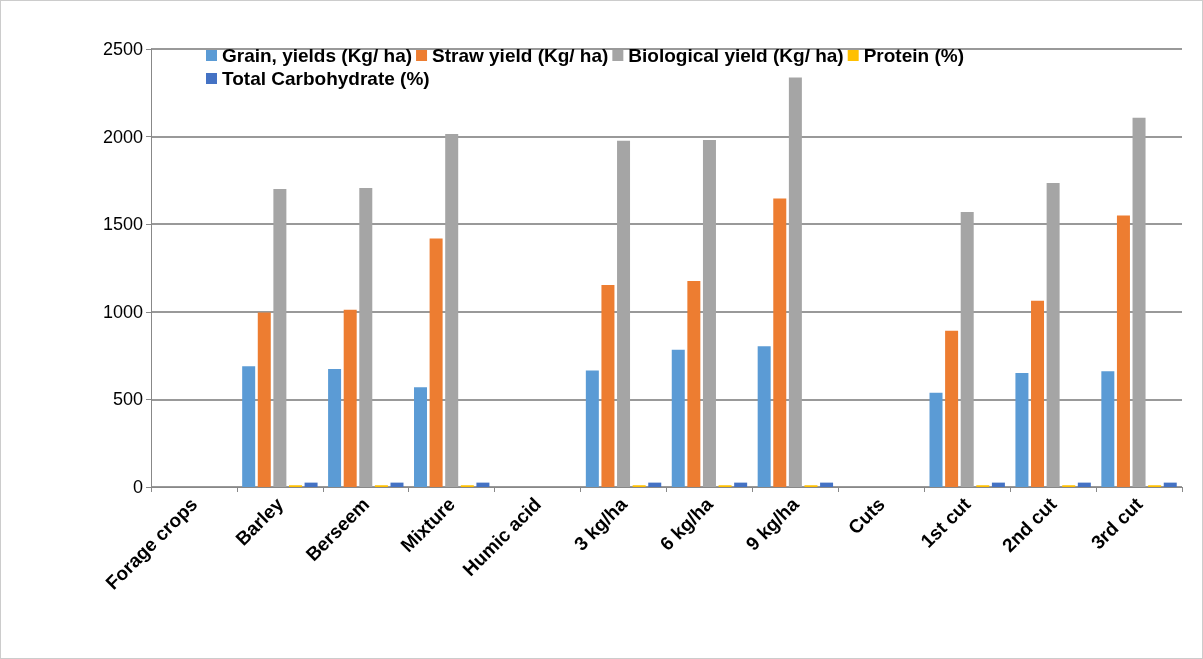 This screenshot has height=659, width=1203. What do you see at coordinates (137, 487) in the screenshot?
I see `y-tick-label: 0` at bounding box center [137, 487].